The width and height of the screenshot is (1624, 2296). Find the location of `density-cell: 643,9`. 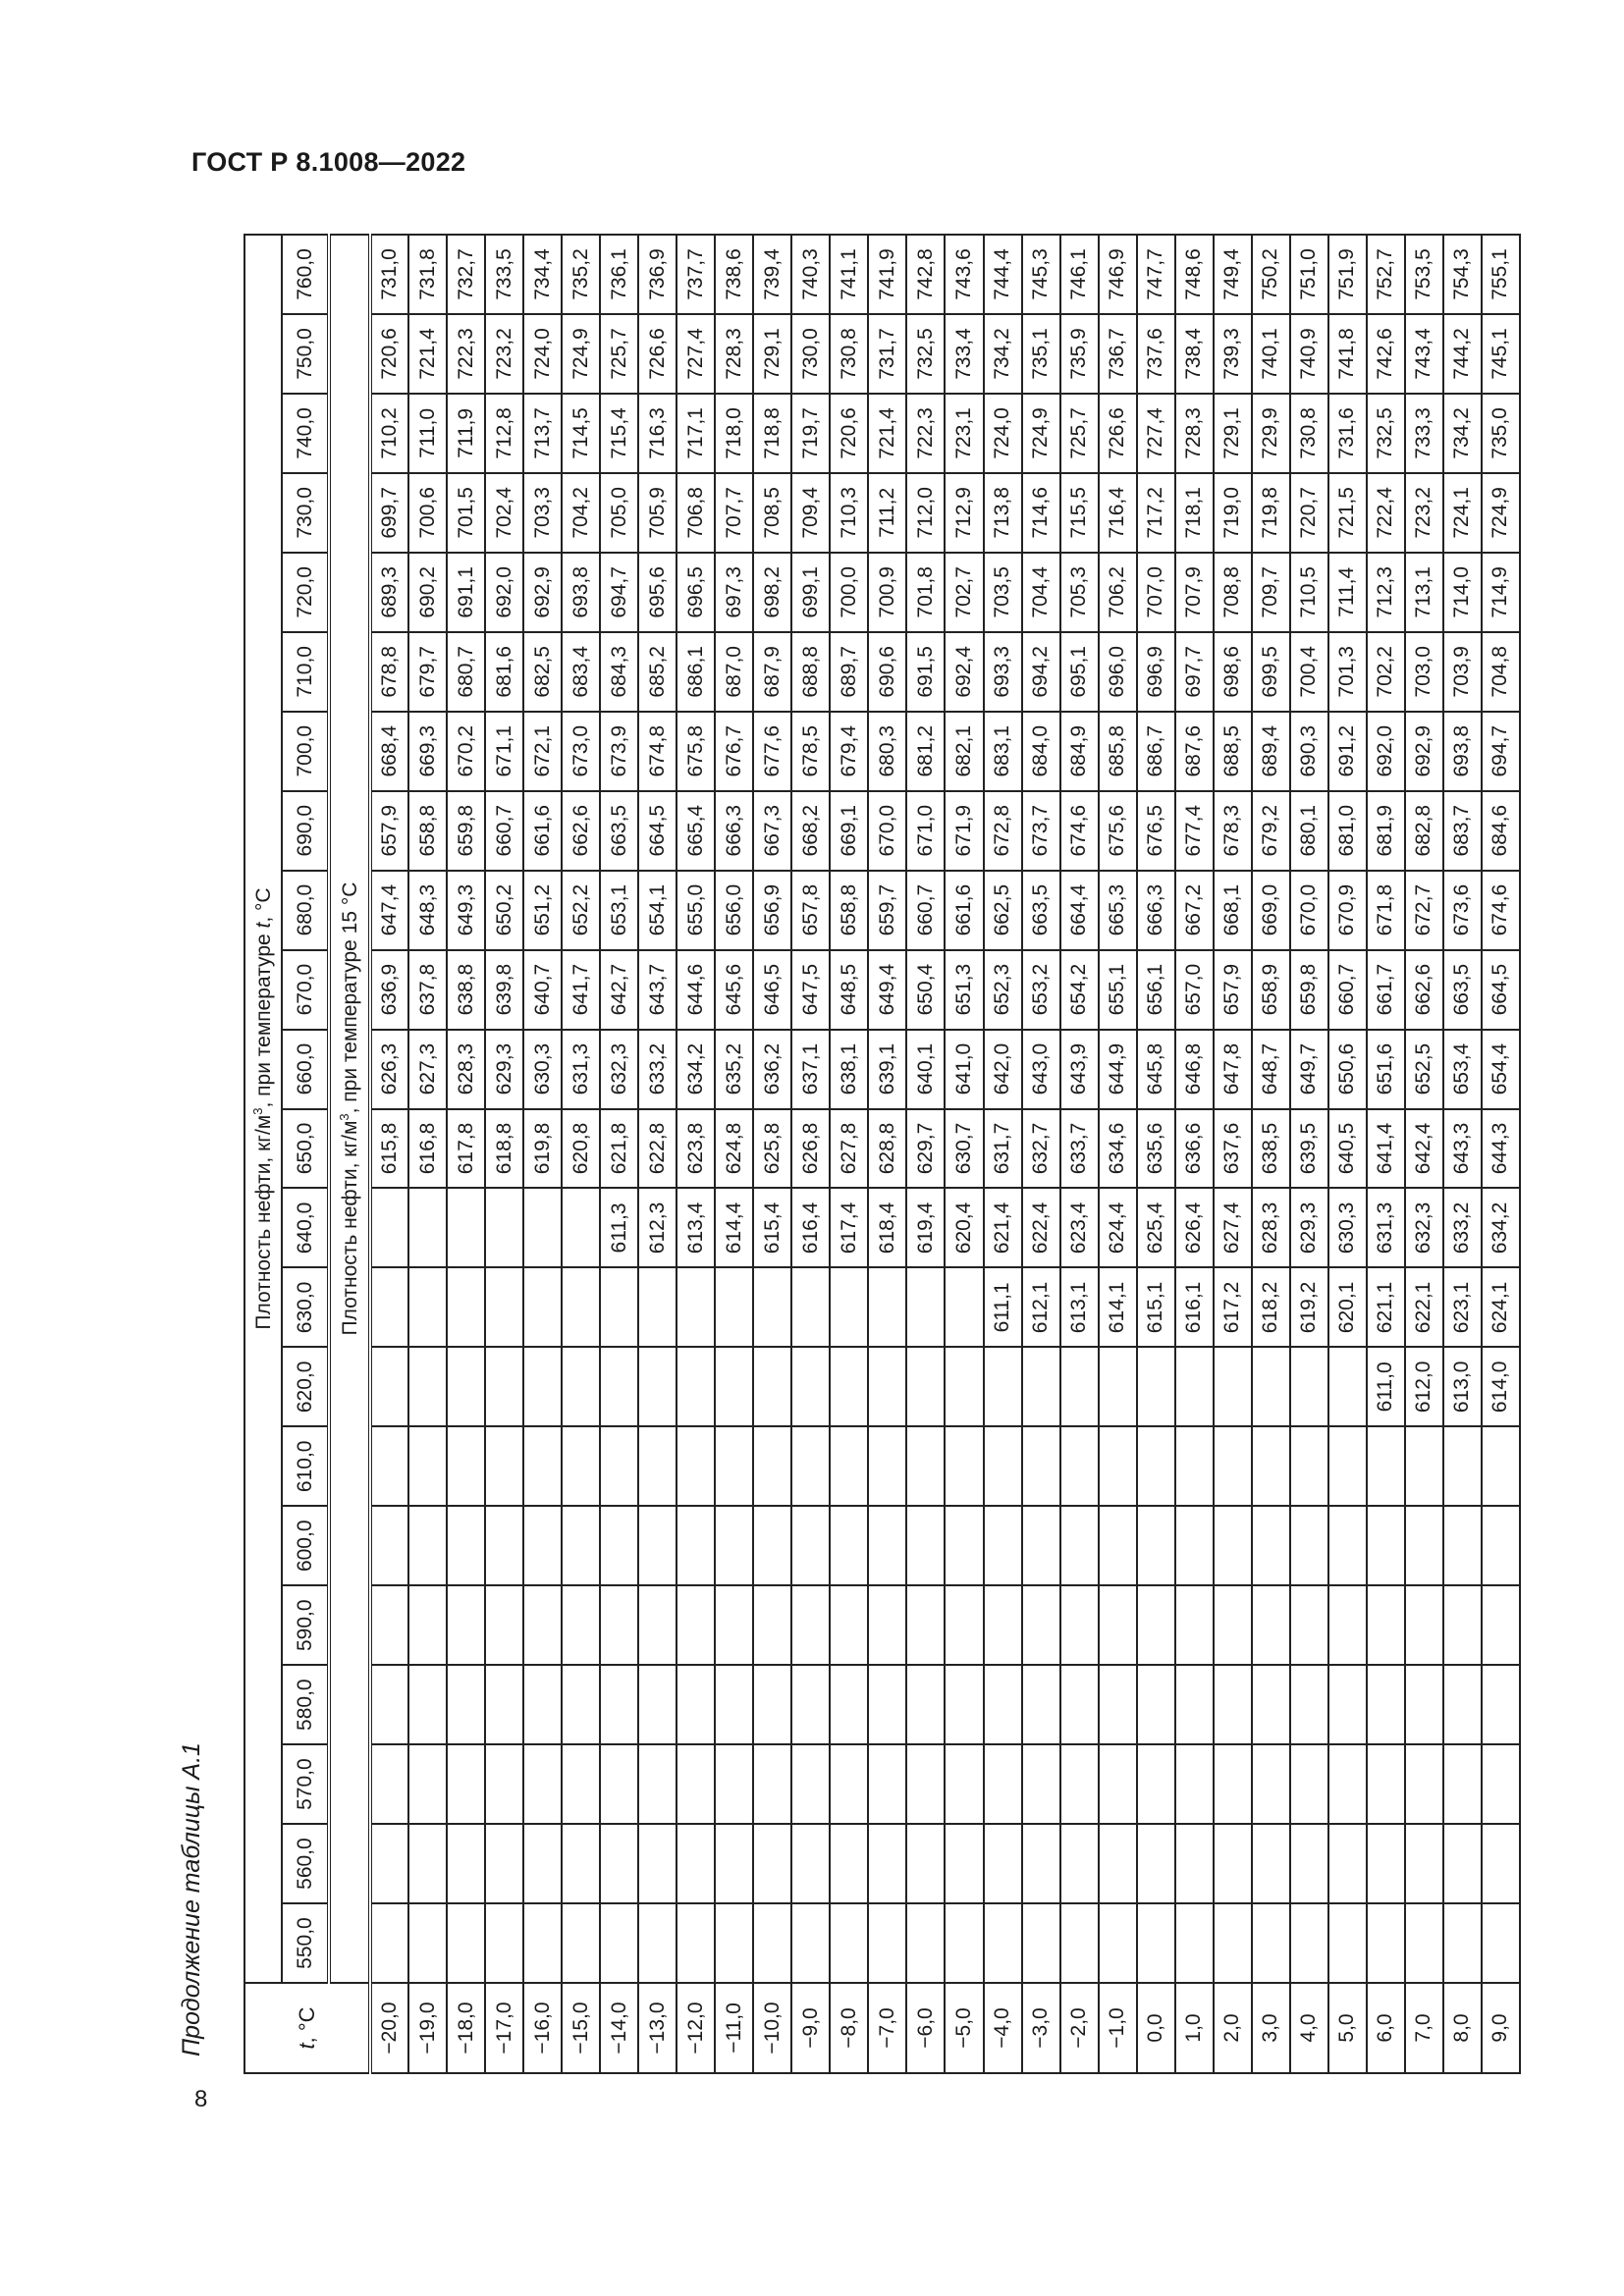

density-cell: 643,9 is located at coordinates (1079, 1069).